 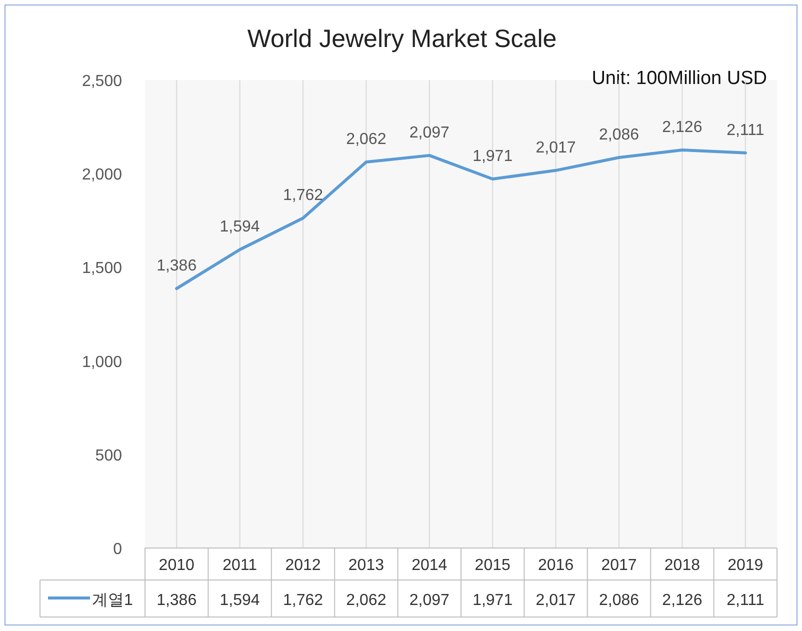 What do you see at coordinates (429, 133) in the screenshot?
I see `text: 2,097` at bounding box center [429, 133].